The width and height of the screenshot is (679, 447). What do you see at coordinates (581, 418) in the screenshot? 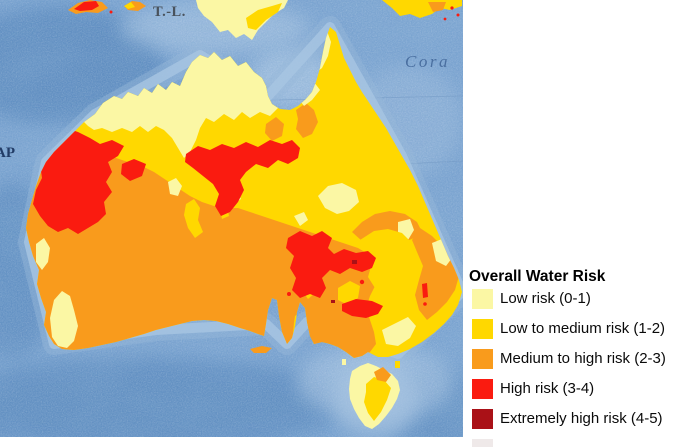
I see `legend-label: Extremely high risk (4-5)` at bounding box center [581, 418].